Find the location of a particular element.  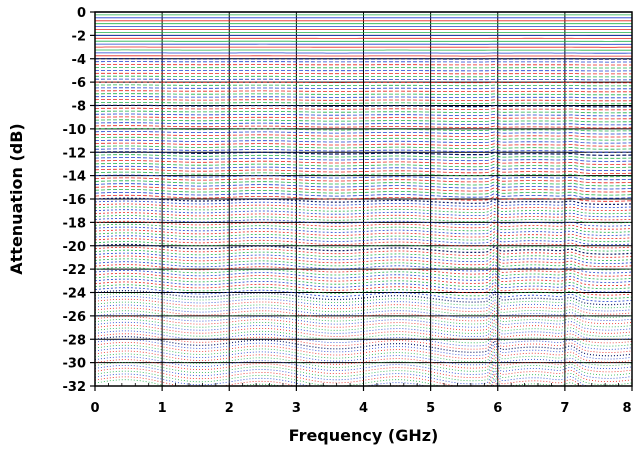

y-tick-label: -10 is located at coordinates (75, 130).